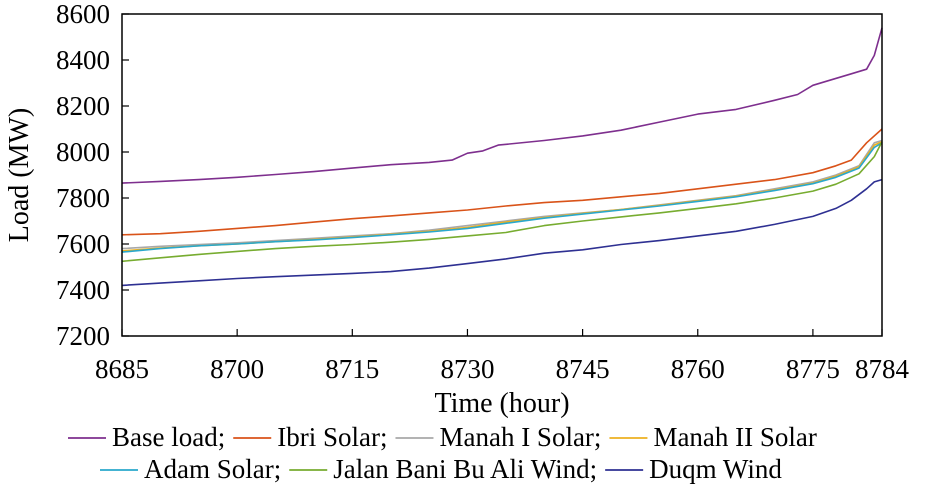  What do you see at coordinates (237, 369) in the screenshot?
I see `x-tick-label: 8700` at bounding box center [237, 369].